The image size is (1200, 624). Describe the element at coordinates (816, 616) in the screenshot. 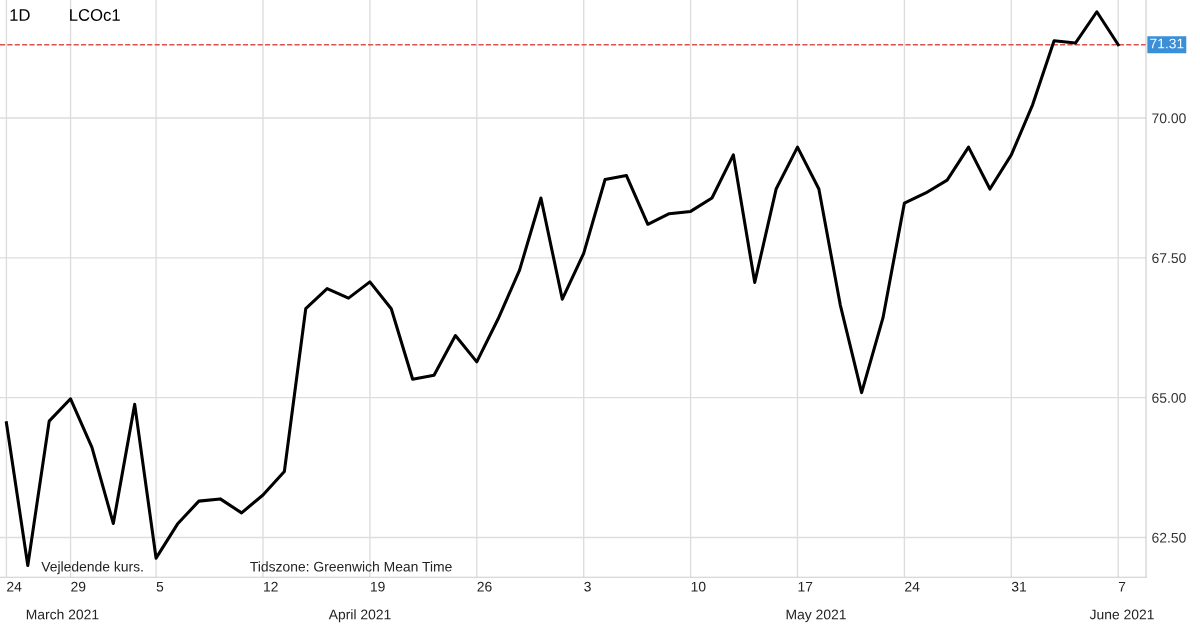

I see `text: May 2021` at that location.